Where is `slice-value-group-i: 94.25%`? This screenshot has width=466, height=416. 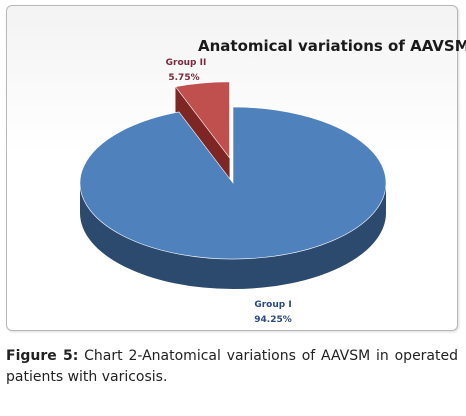
slice-value-group-i: 94.25% is located at coordinates (273, 320).